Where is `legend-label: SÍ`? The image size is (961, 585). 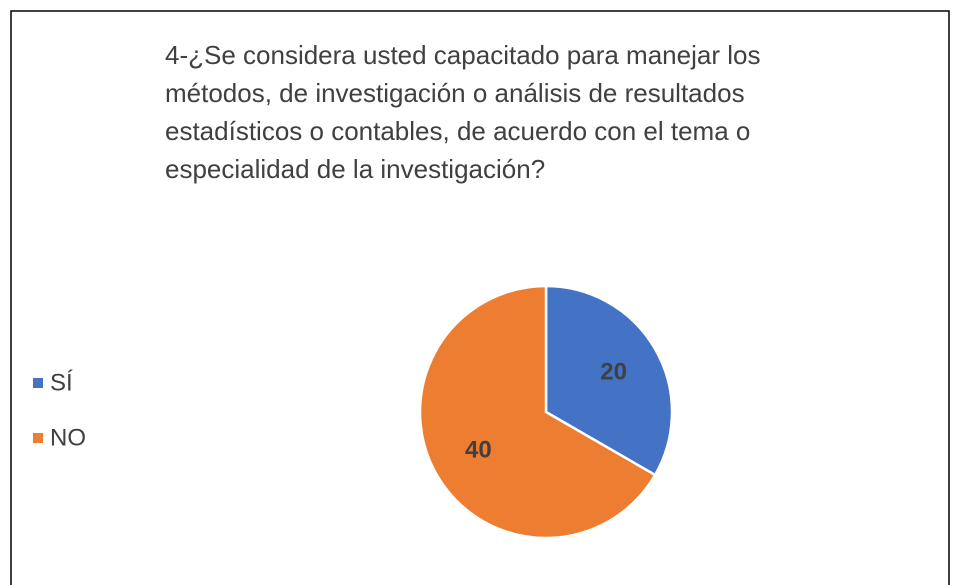
legend-label: SÍ is located at coordinates (61, 382).